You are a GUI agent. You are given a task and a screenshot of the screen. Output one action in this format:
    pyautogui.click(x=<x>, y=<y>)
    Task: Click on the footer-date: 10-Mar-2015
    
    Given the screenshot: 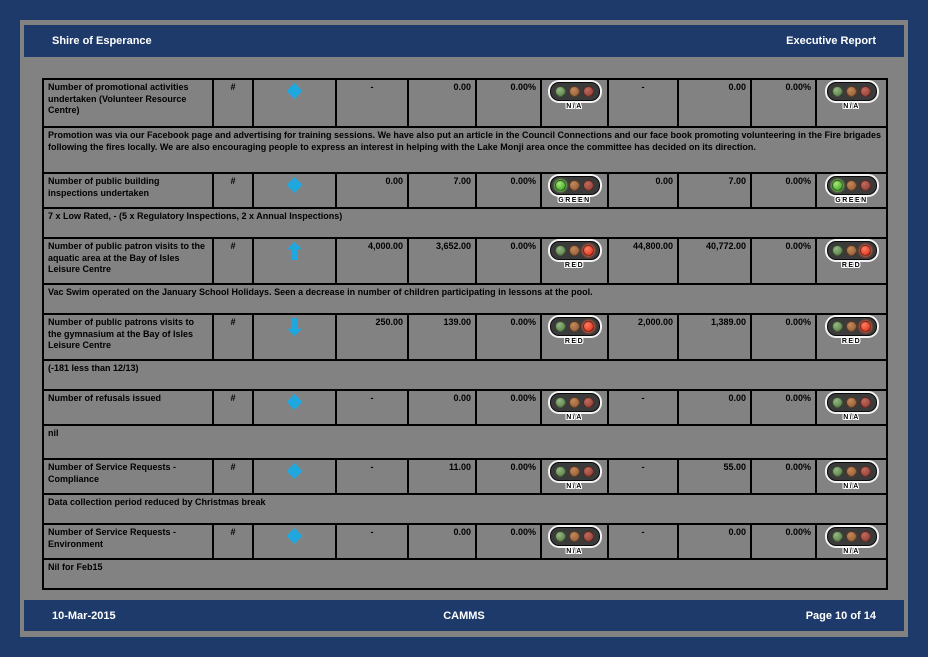 What is the action you would take?
    pyautogui.click(x=84, y=615)
    